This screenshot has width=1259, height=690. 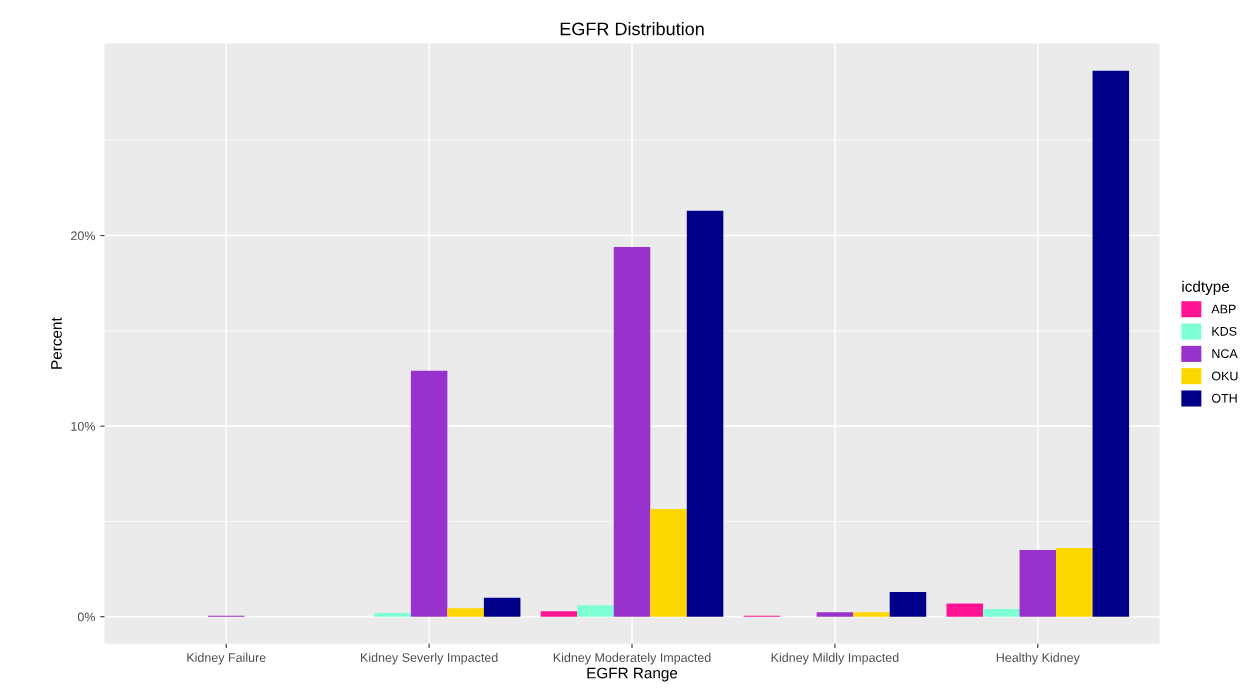 I want to click on x-tick-label: Kidney Moderately Impacted, so click(x=632, y=658).